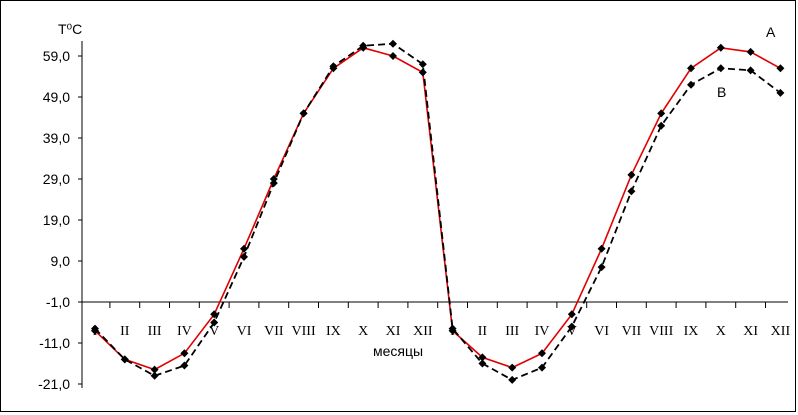 The image size is (798, 415). What do you see at coordinates (70, 29) in the screenshot?
I see `y-axis-title: T⁰C` at bounding box center [70, 29].